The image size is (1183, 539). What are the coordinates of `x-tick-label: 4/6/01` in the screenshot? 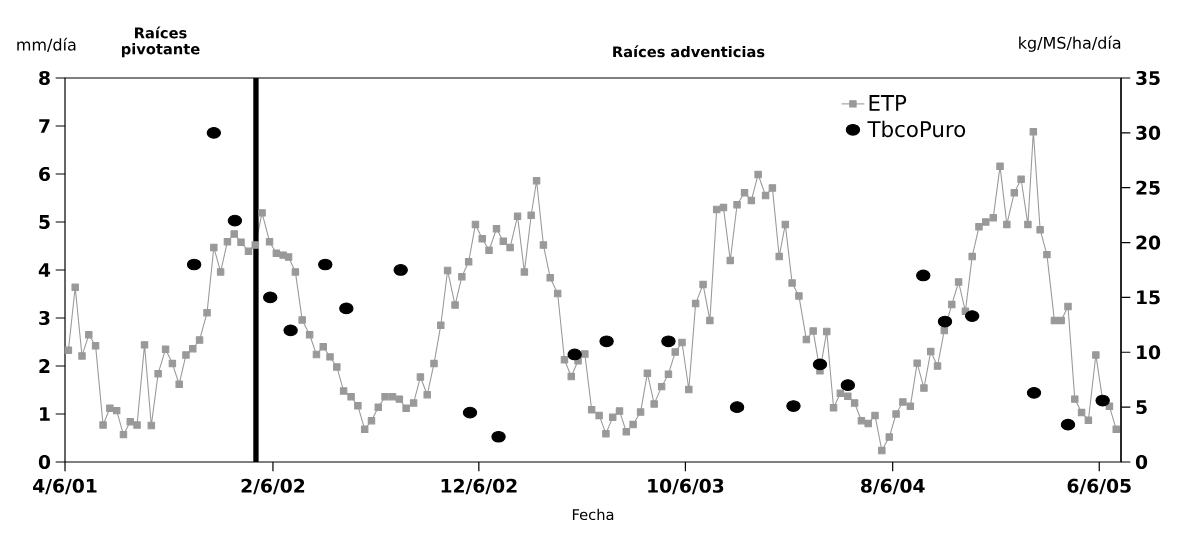 It's located at (65, 486).